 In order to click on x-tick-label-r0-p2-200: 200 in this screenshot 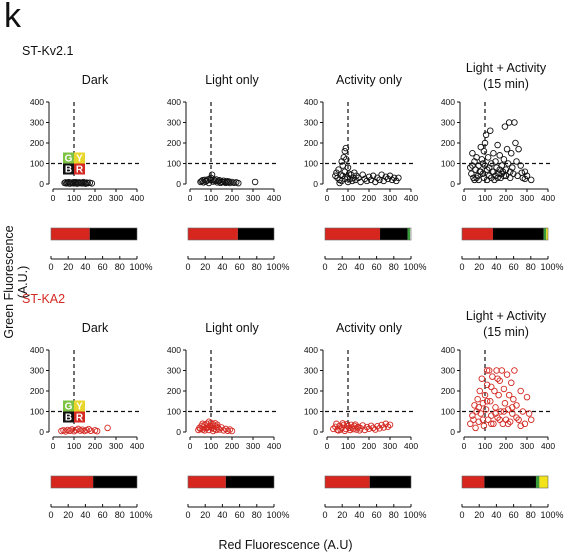, I will do `click(369, 198)`.